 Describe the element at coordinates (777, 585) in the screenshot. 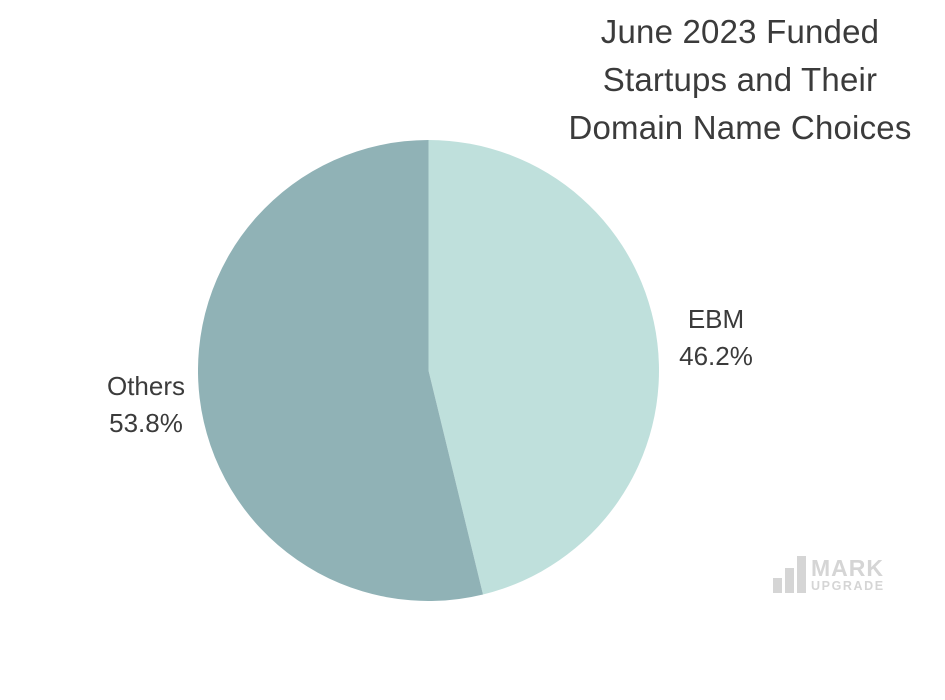

I see `bar-chart-icon-bar-small` at that location.